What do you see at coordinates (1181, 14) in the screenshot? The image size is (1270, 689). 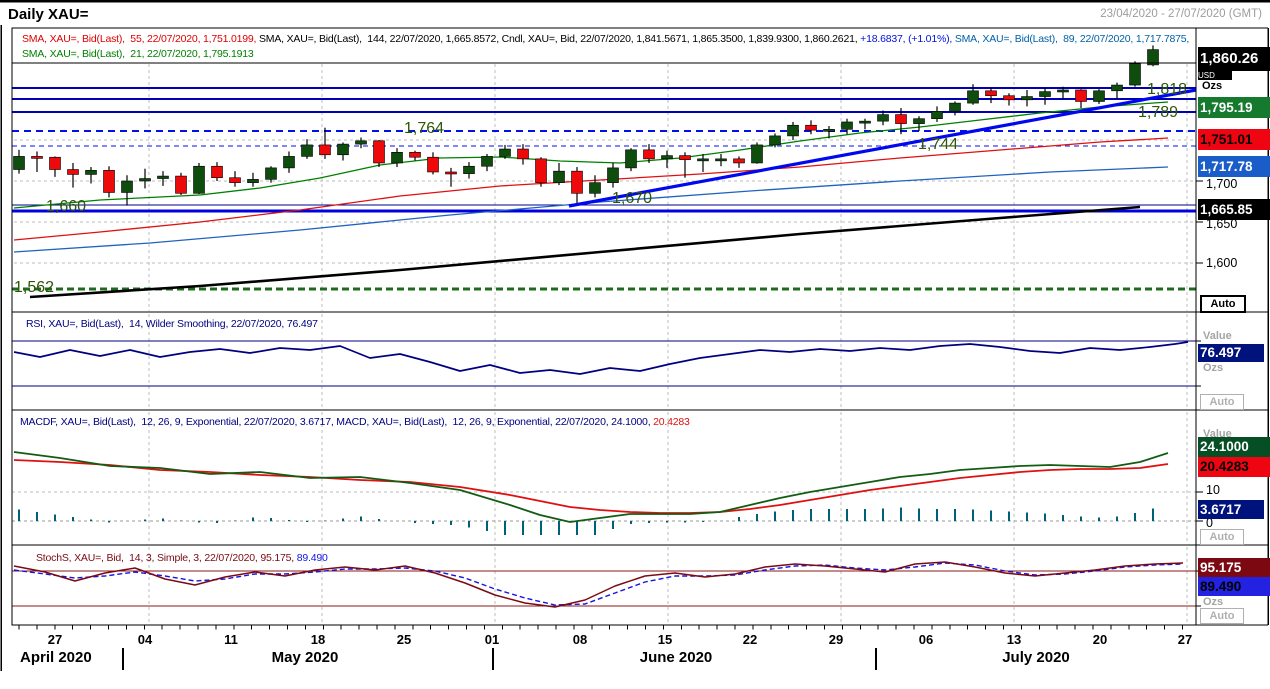 I see `date-range-label: 23/04/2020 - 27/07/2020 (GMT)` at bounding box center [1181, 14].